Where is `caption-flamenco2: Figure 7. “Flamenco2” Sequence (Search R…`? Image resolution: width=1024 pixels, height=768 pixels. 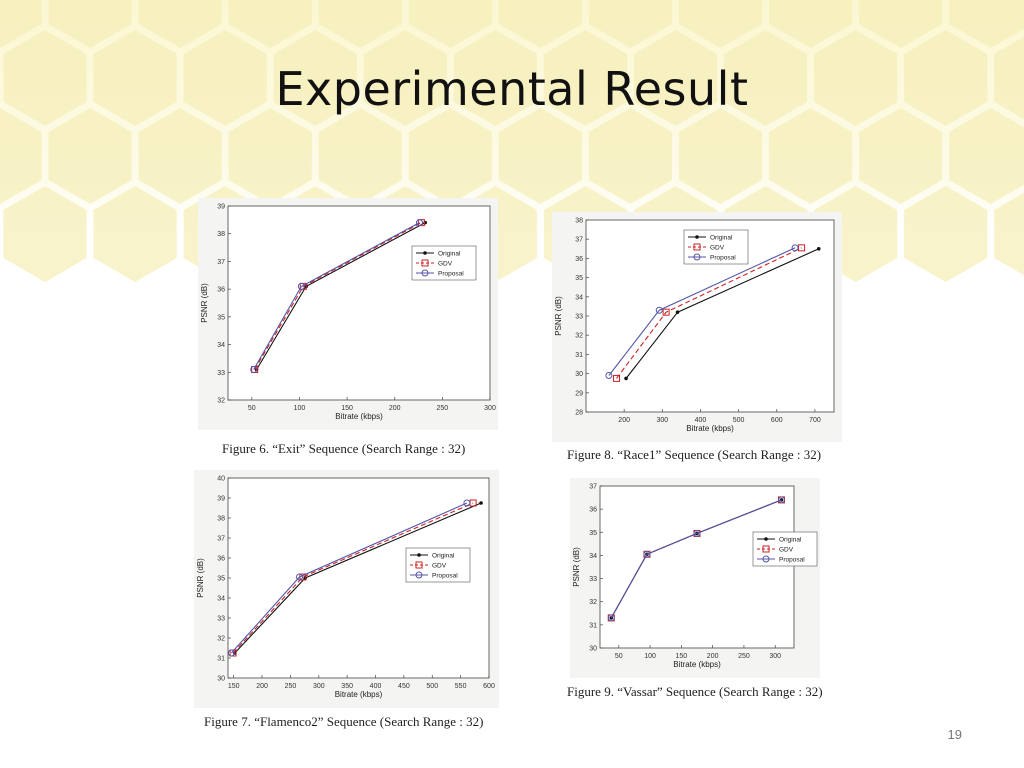
caption-flamenco2: Figure 7. “Flamenco2” Sequence (Search R… is located at coordinates (344, 721).